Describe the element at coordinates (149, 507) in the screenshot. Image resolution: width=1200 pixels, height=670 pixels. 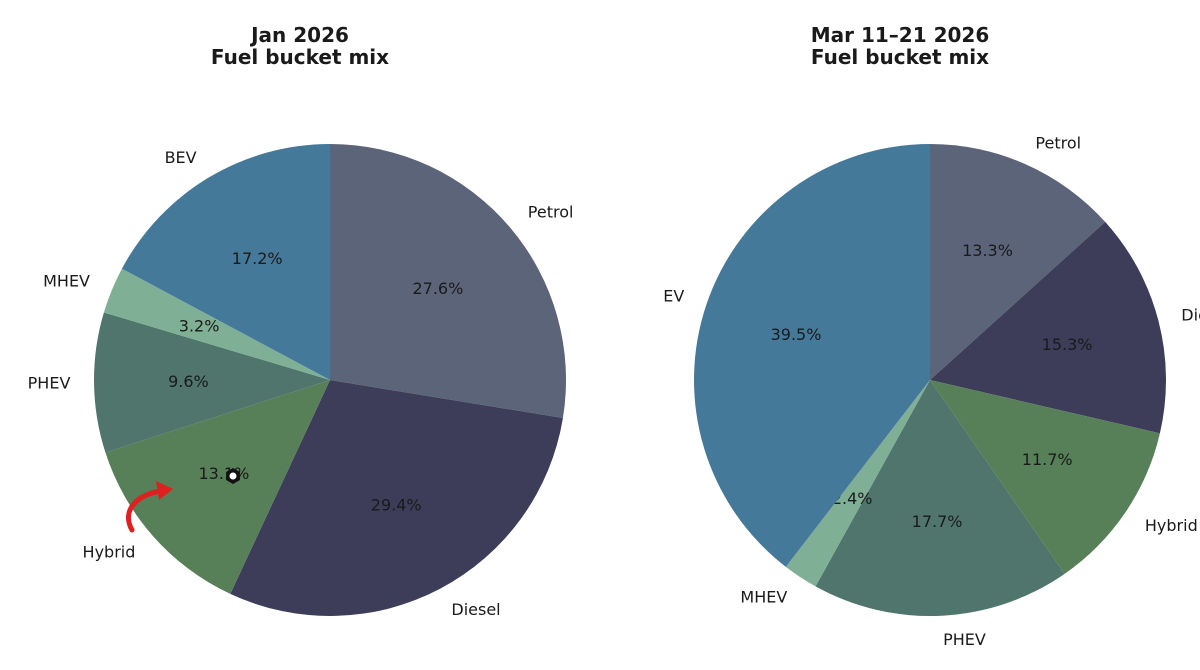
I see `annotation-arrow-icon` at that location.